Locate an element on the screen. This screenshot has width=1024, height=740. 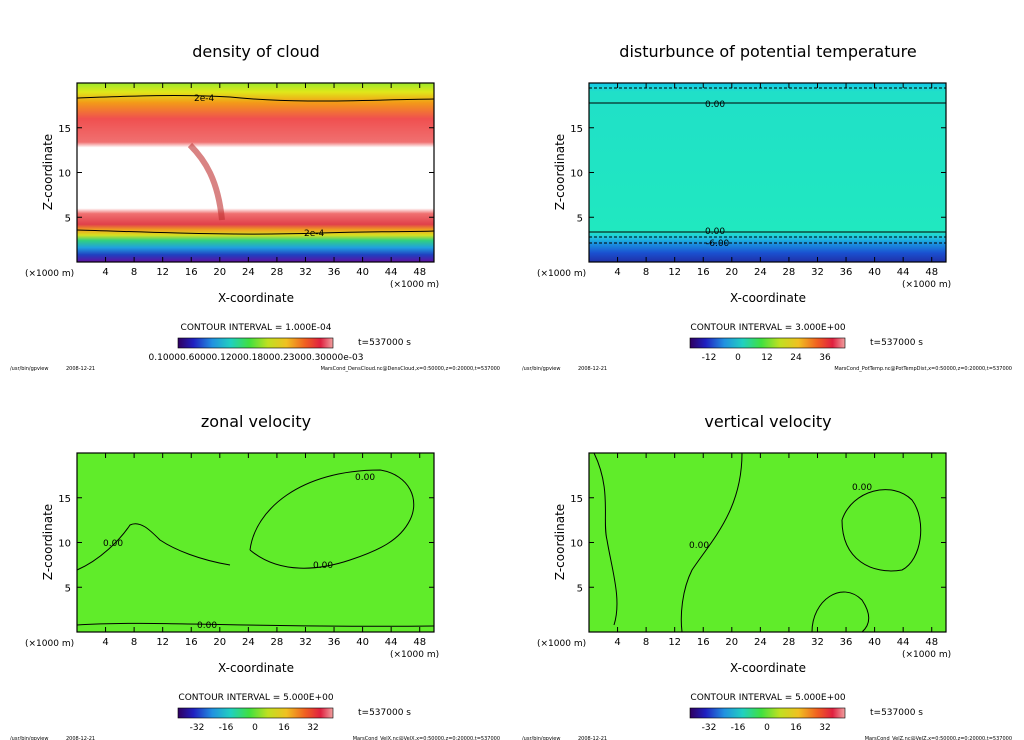
chart-title: vertical velocity is located at coordinates (767, 421).